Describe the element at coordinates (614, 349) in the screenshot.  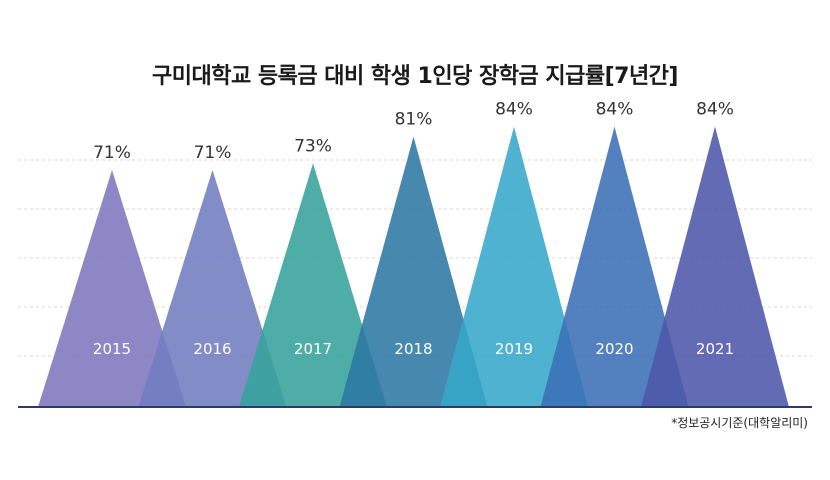
I see `year-label-2020: 2020` at that location.